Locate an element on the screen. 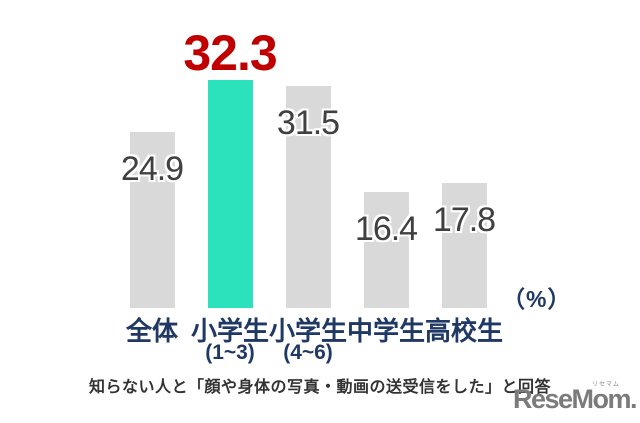 This screenshot has height=423, width=640. category-label-high-school: 高校生 is located at coordinates (464, 331).